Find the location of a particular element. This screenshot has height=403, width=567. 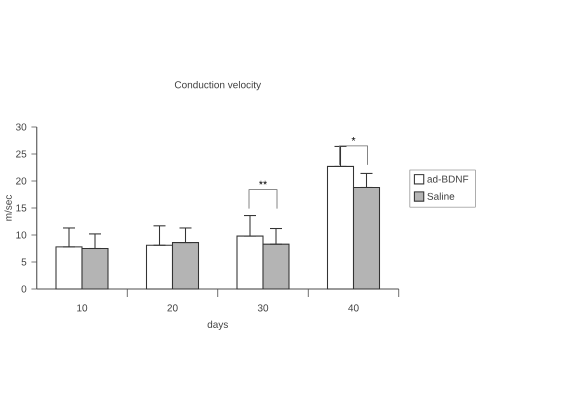

y-tick-label: 30 is located at coordinates (21, 127).